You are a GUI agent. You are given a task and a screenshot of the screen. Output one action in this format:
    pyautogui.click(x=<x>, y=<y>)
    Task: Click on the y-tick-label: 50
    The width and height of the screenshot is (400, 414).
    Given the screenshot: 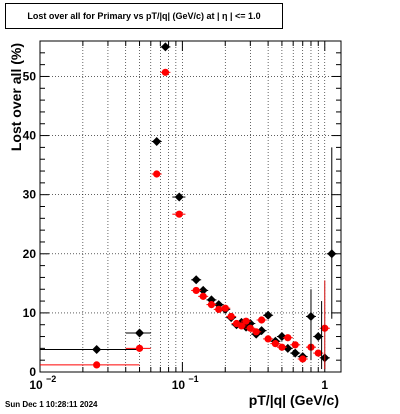 What is the action you would take?
    pyautogui.click(x=30, y=76)
    